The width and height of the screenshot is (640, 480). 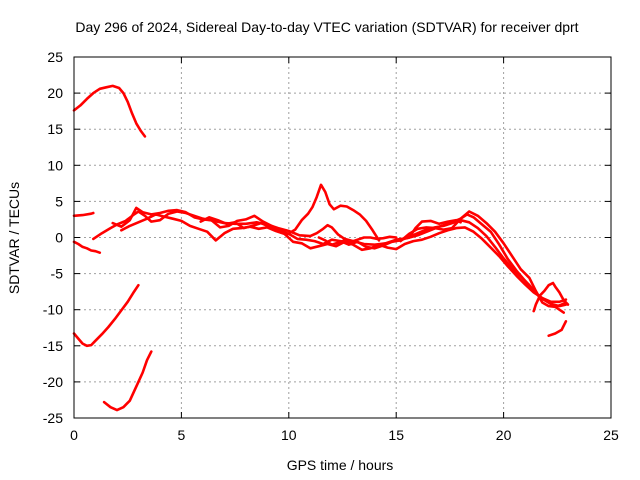 What do you see at coordinates (53, 382) in the screenshot?
I see `y-tick-label: -20` at bounding box center [53, 382].